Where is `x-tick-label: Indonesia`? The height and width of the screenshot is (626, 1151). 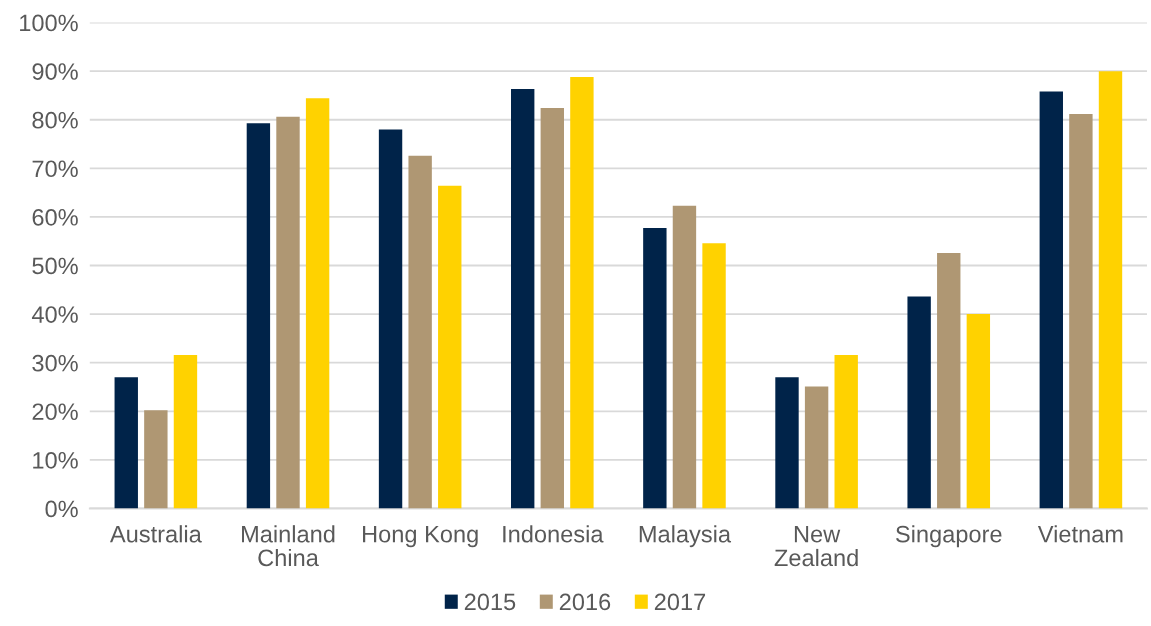
x-tick-label: Indonesia is located at coordinates (553, 534).